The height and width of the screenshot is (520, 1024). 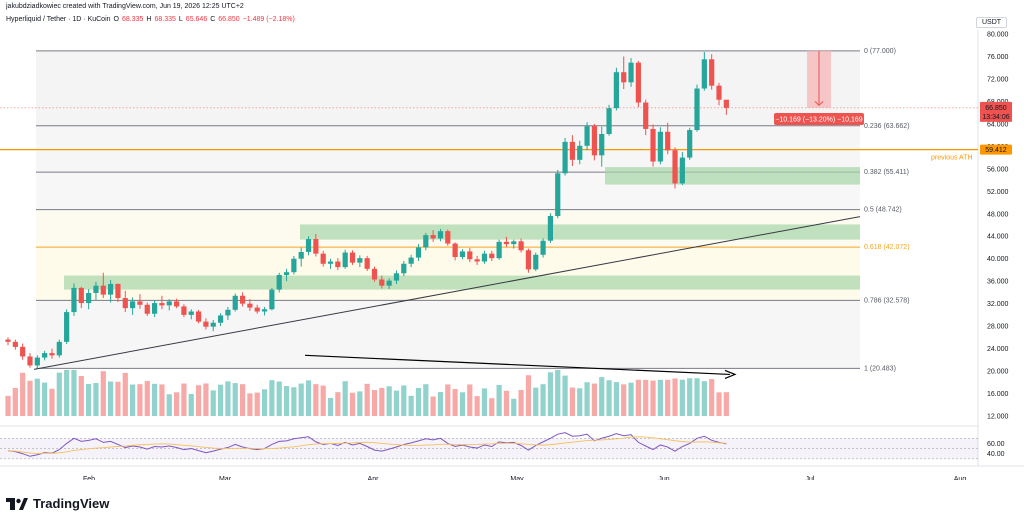 What do you see at coordinates (17, 503) in the screenshot?
I see `tradingview-logo-icon` at bounding box center [17, 503].